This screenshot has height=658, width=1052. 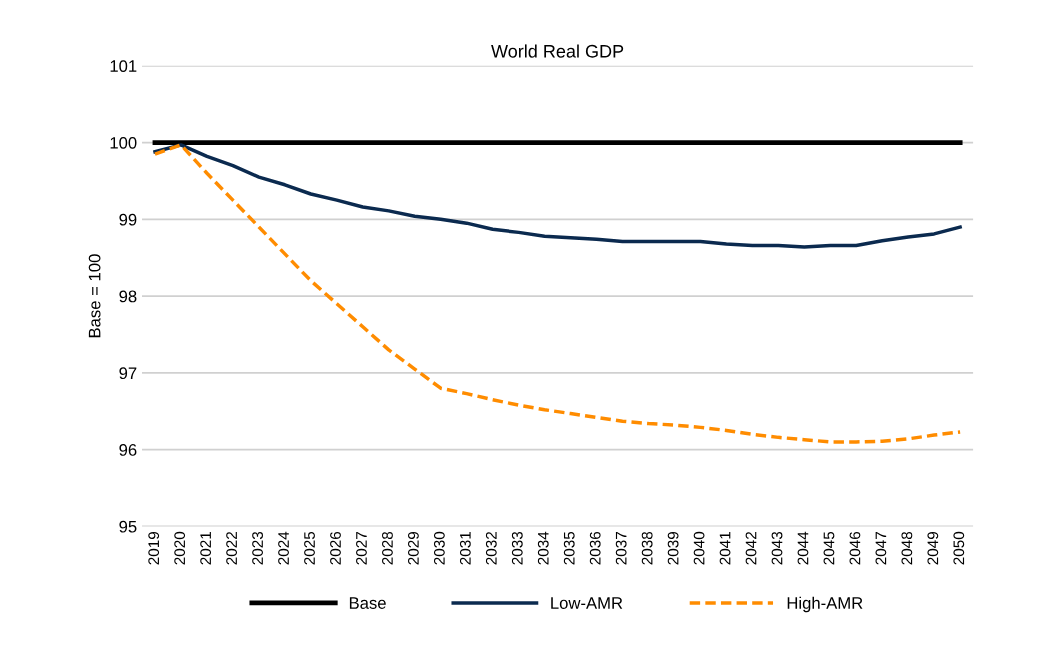 I want to click on y-tick-label: 101, so click(x=123, y=66).